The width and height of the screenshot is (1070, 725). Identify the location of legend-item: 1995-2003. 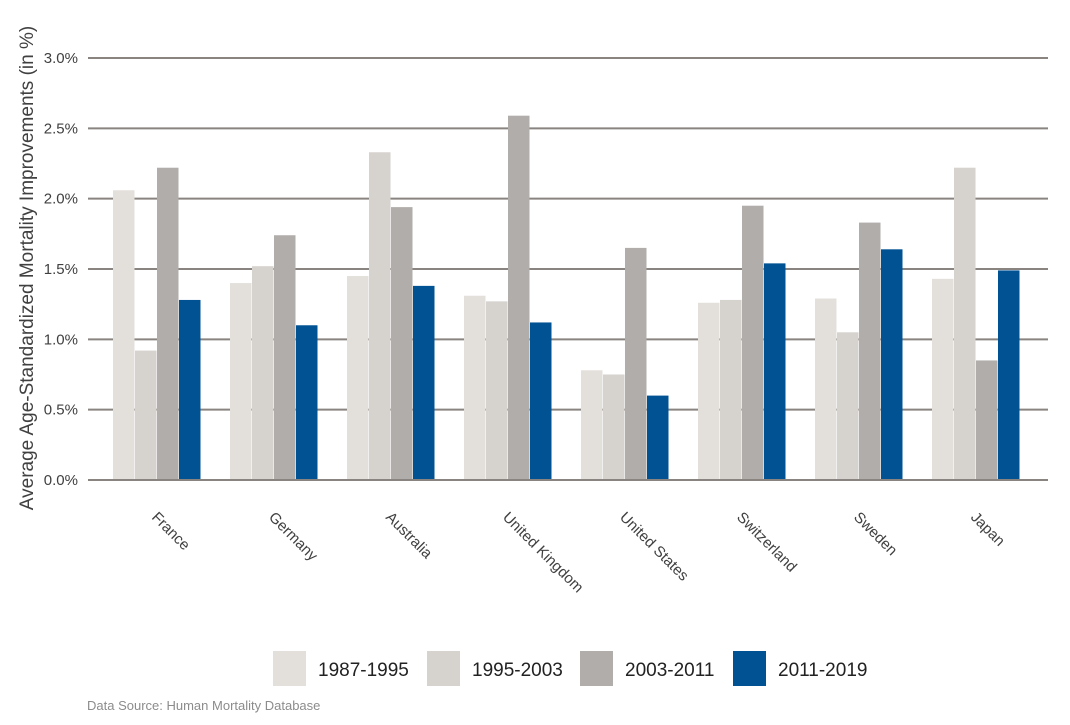
(495, 668).